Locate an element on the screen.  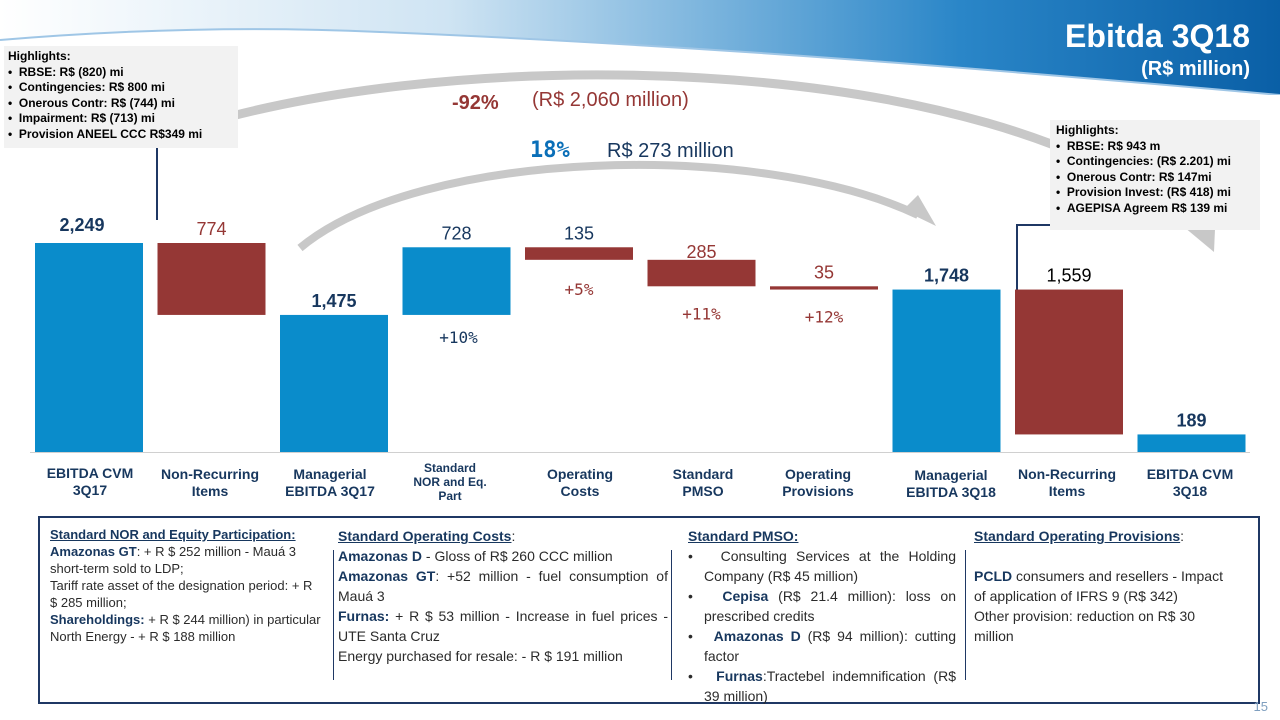
small-arc-arrowhead-icon is located at coordinates (919, 210).